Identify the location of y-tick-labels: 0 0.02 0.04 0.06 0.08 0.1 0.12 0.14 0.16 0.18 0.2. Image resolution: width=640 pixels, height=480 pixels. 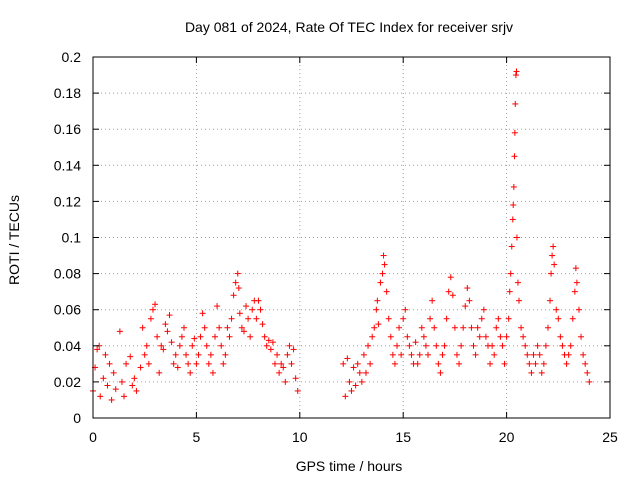
(67, 237).